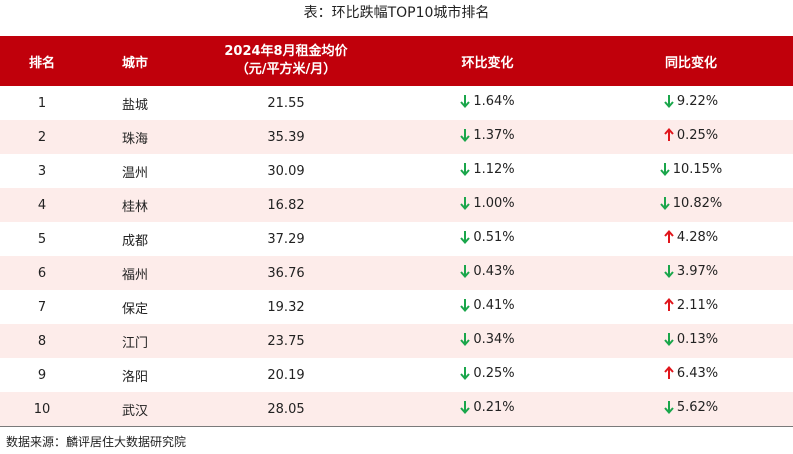 The height and width of the screenshot is (454, 793). What do you see at coordinates (42, 137) in the screenshot?
I see `cell-rank: 2` at bounding box center [42, 137].